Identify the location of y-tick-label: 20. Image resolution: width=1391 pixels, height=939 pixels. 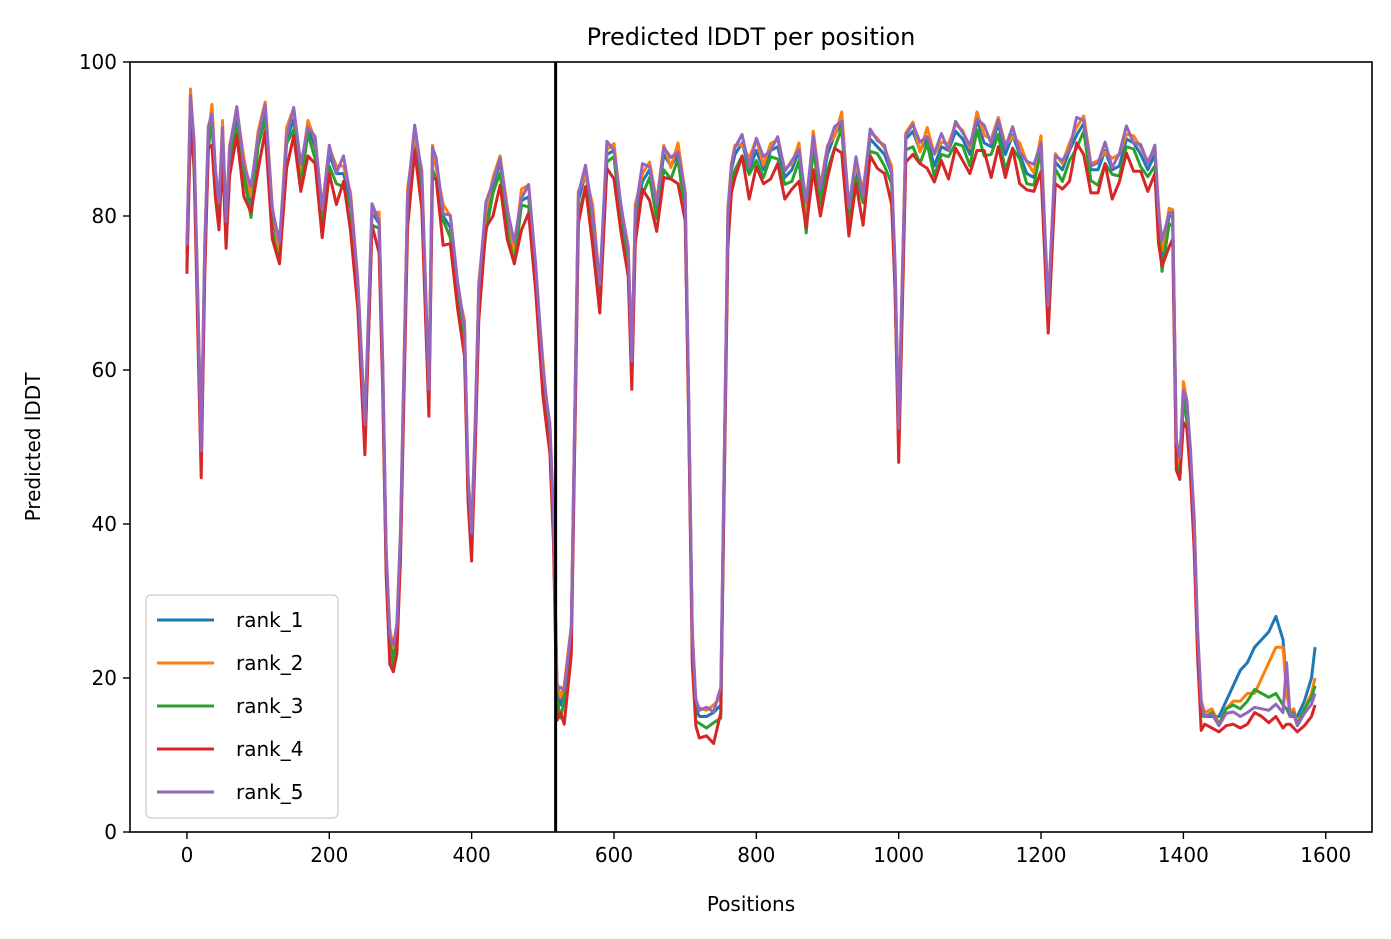
(104, 678).